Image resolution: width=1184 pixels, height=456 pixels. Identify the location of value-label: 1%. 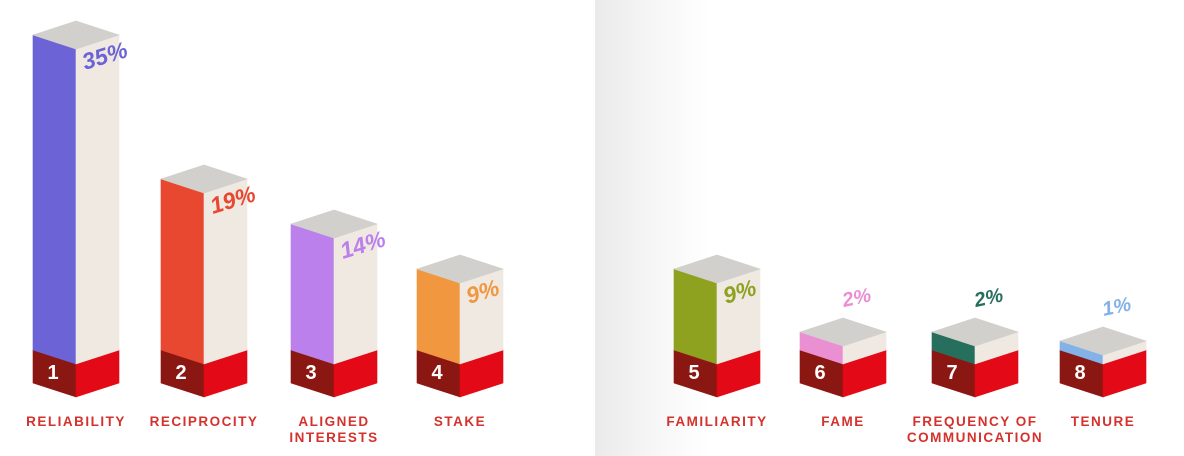
(1116, 307).